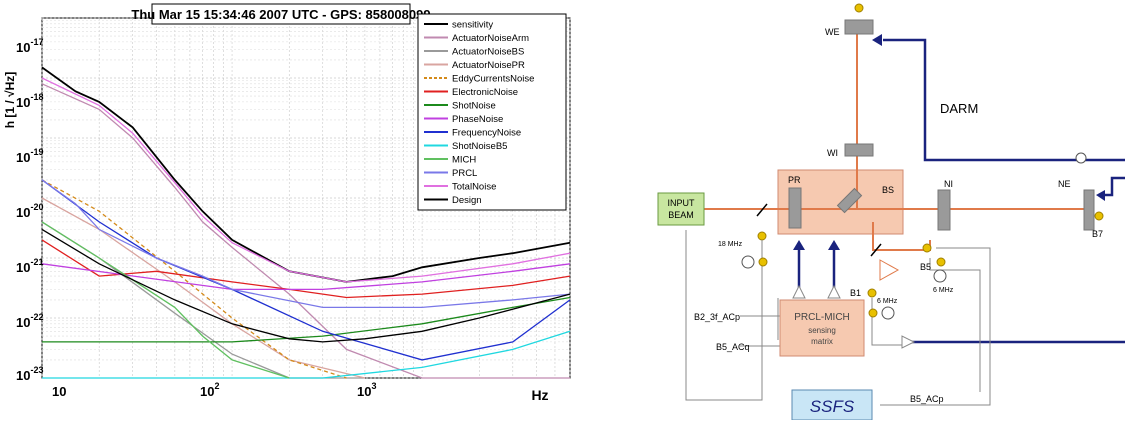 The image size is (1125, 425). Describe the element at coordinates (1100, 195) in the screenshot. I see `ne-arrow-icon` at that location.